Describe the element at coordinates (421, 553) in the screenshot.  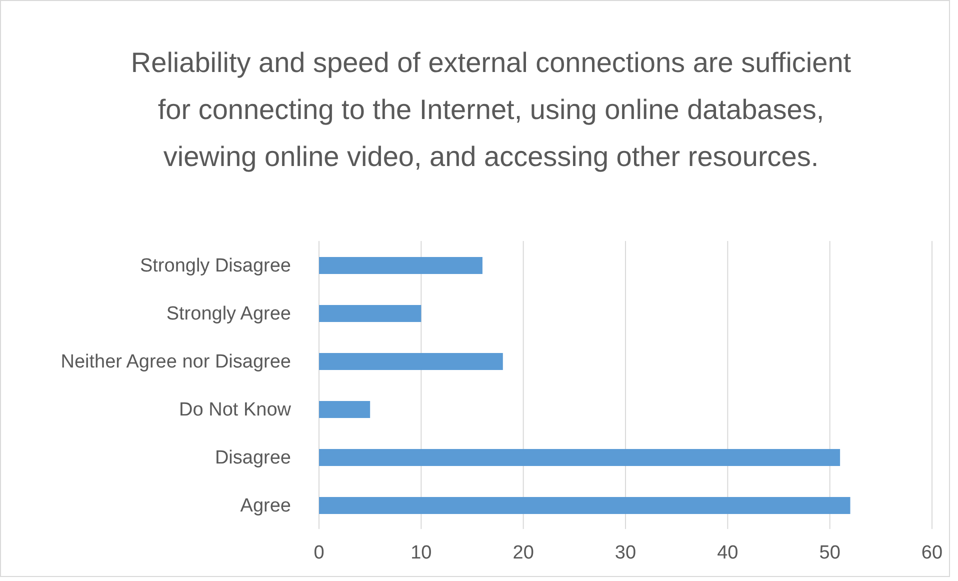
I see `x-tick-label: 10` at that location.